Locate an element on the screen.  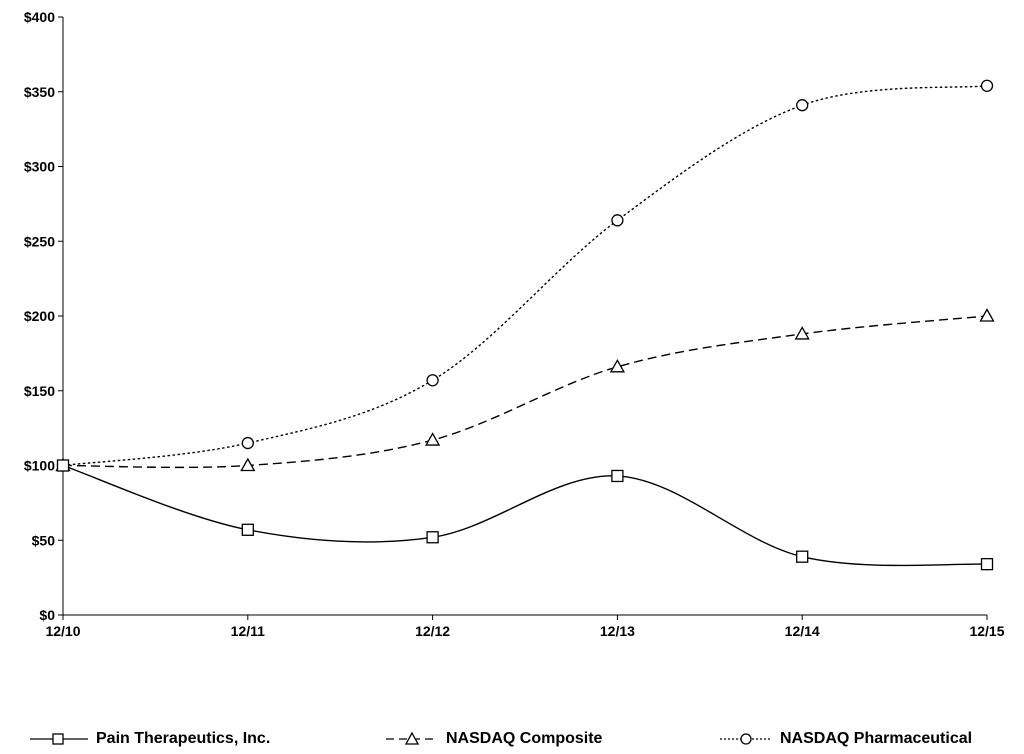
y-tick-label: $100 is located at coordinates (39, 466).